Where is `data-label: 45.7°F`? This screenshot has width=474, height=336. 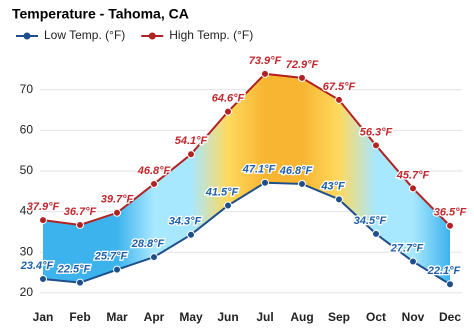
data-label: 45.7°F is located at coordinates (413, 175).